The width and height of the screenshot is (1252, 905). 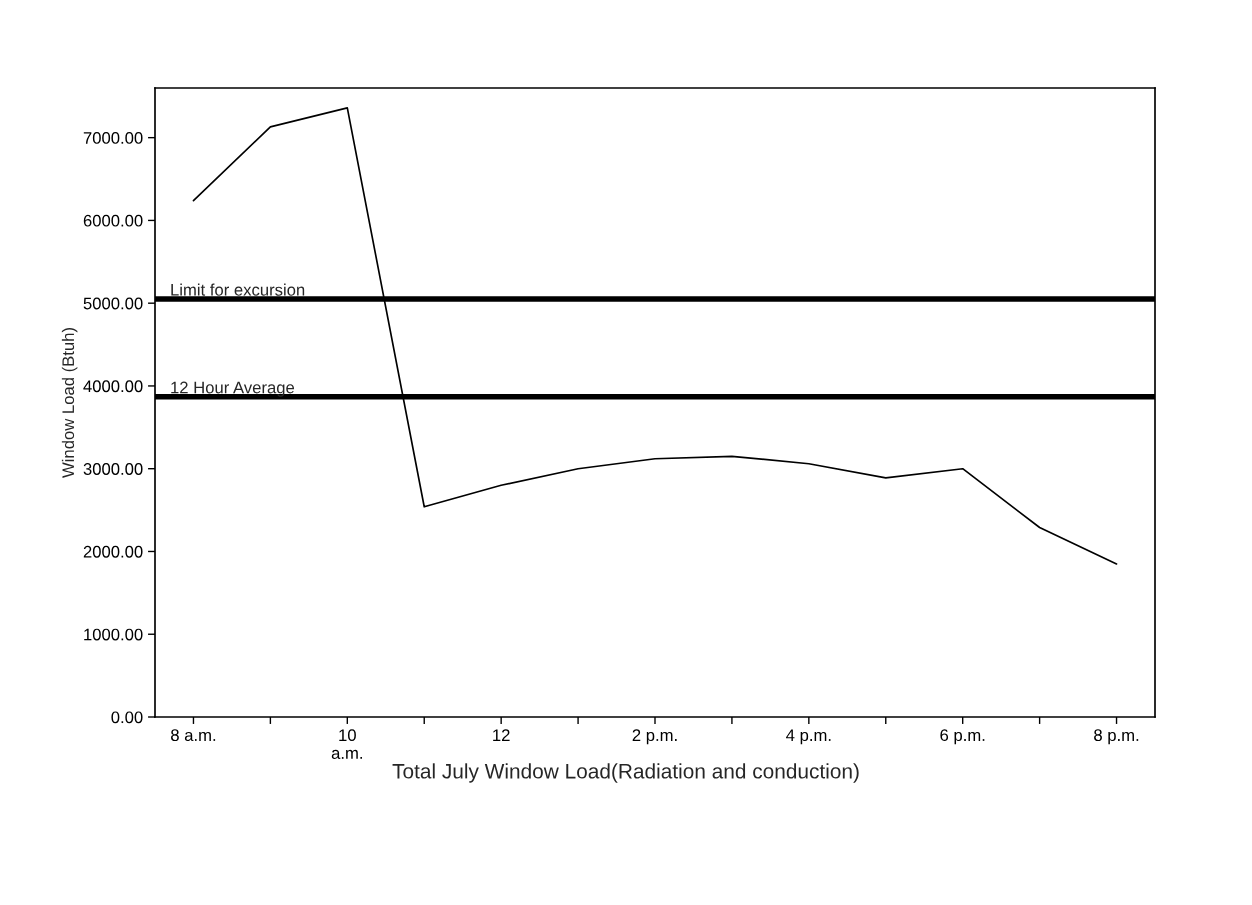 What do you see at coordinates (501, 735) in the screenshot?
I see `x-tick-label: 12` at bounding box center [501, 735].